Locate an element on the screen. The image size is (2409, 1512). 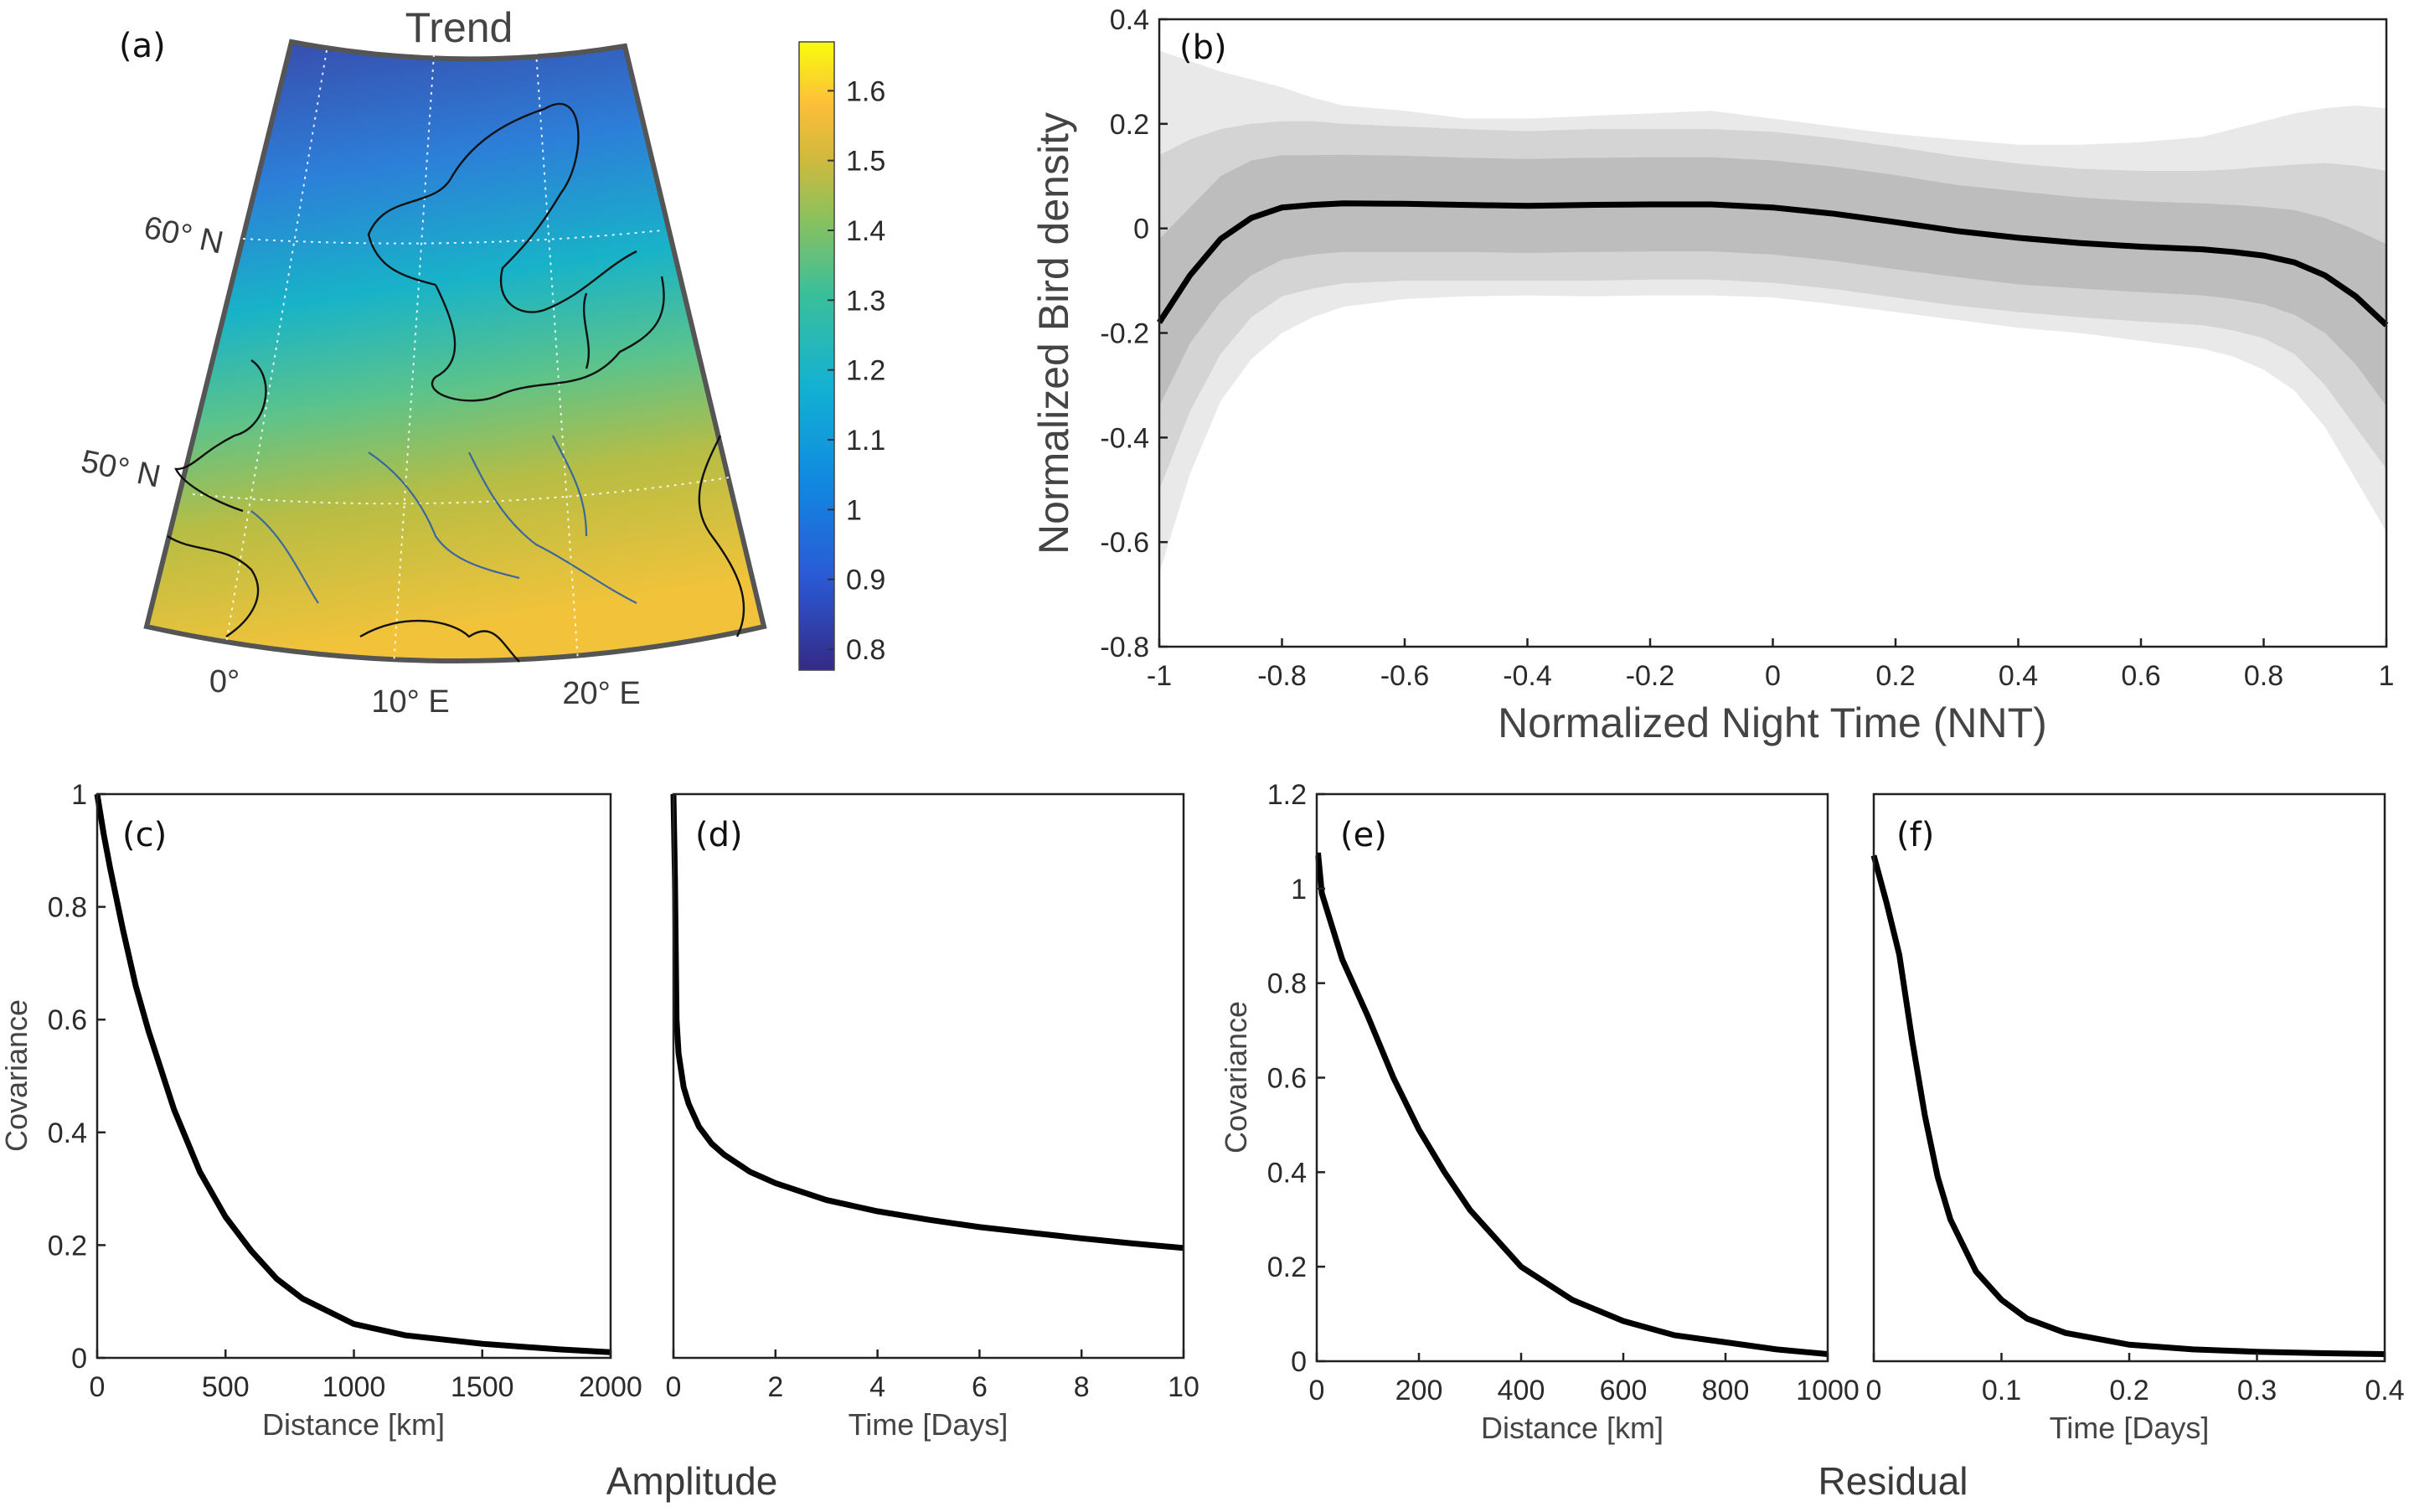
x-tick-label: 6 is located at coordinates (980, 1387).